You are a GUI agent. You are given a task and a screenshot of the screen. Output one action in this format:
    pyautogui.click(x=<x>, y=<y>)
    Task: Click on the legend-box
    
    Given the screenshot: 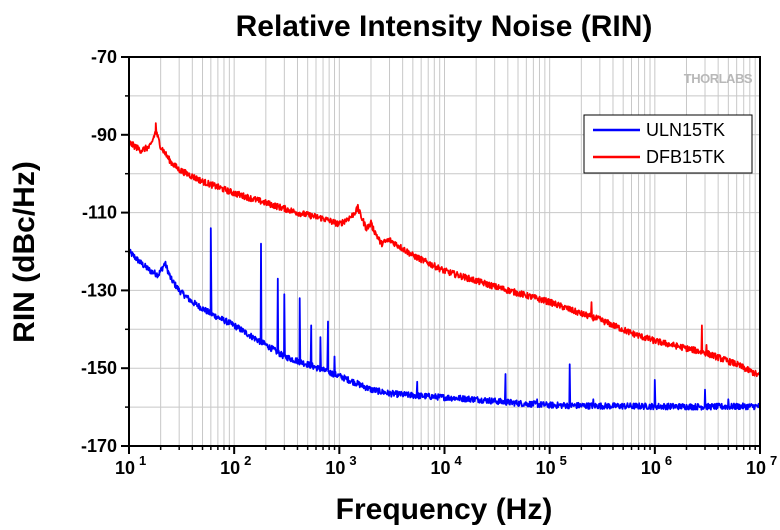 What is the action you would take?
    pyautogui.click(x=668, y=144)
    